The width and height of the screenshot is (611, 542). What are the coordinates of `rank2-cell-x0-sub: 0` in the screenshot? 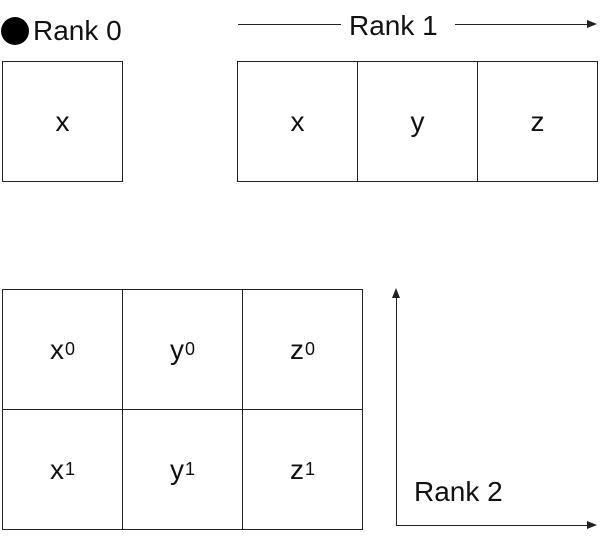 It's located at (69, 349).